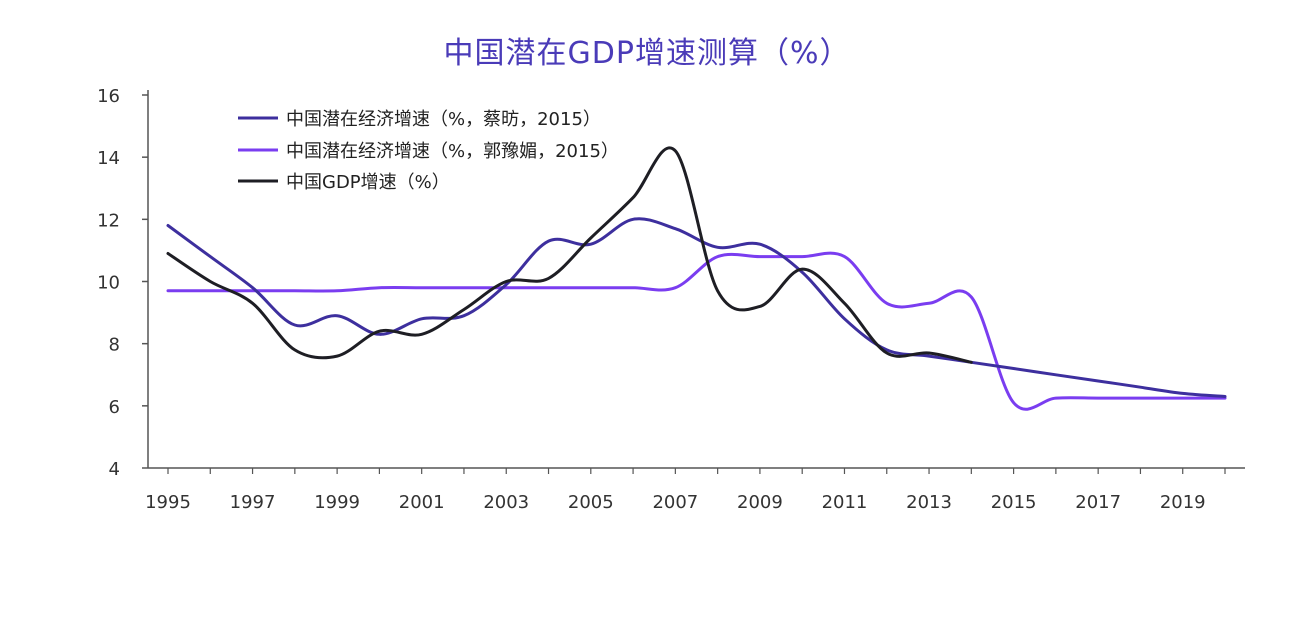  What do you see at coordinates (591, 502) in the screenshot?
I see `x-tick-label: 2005` at bounding box center [591, 502].